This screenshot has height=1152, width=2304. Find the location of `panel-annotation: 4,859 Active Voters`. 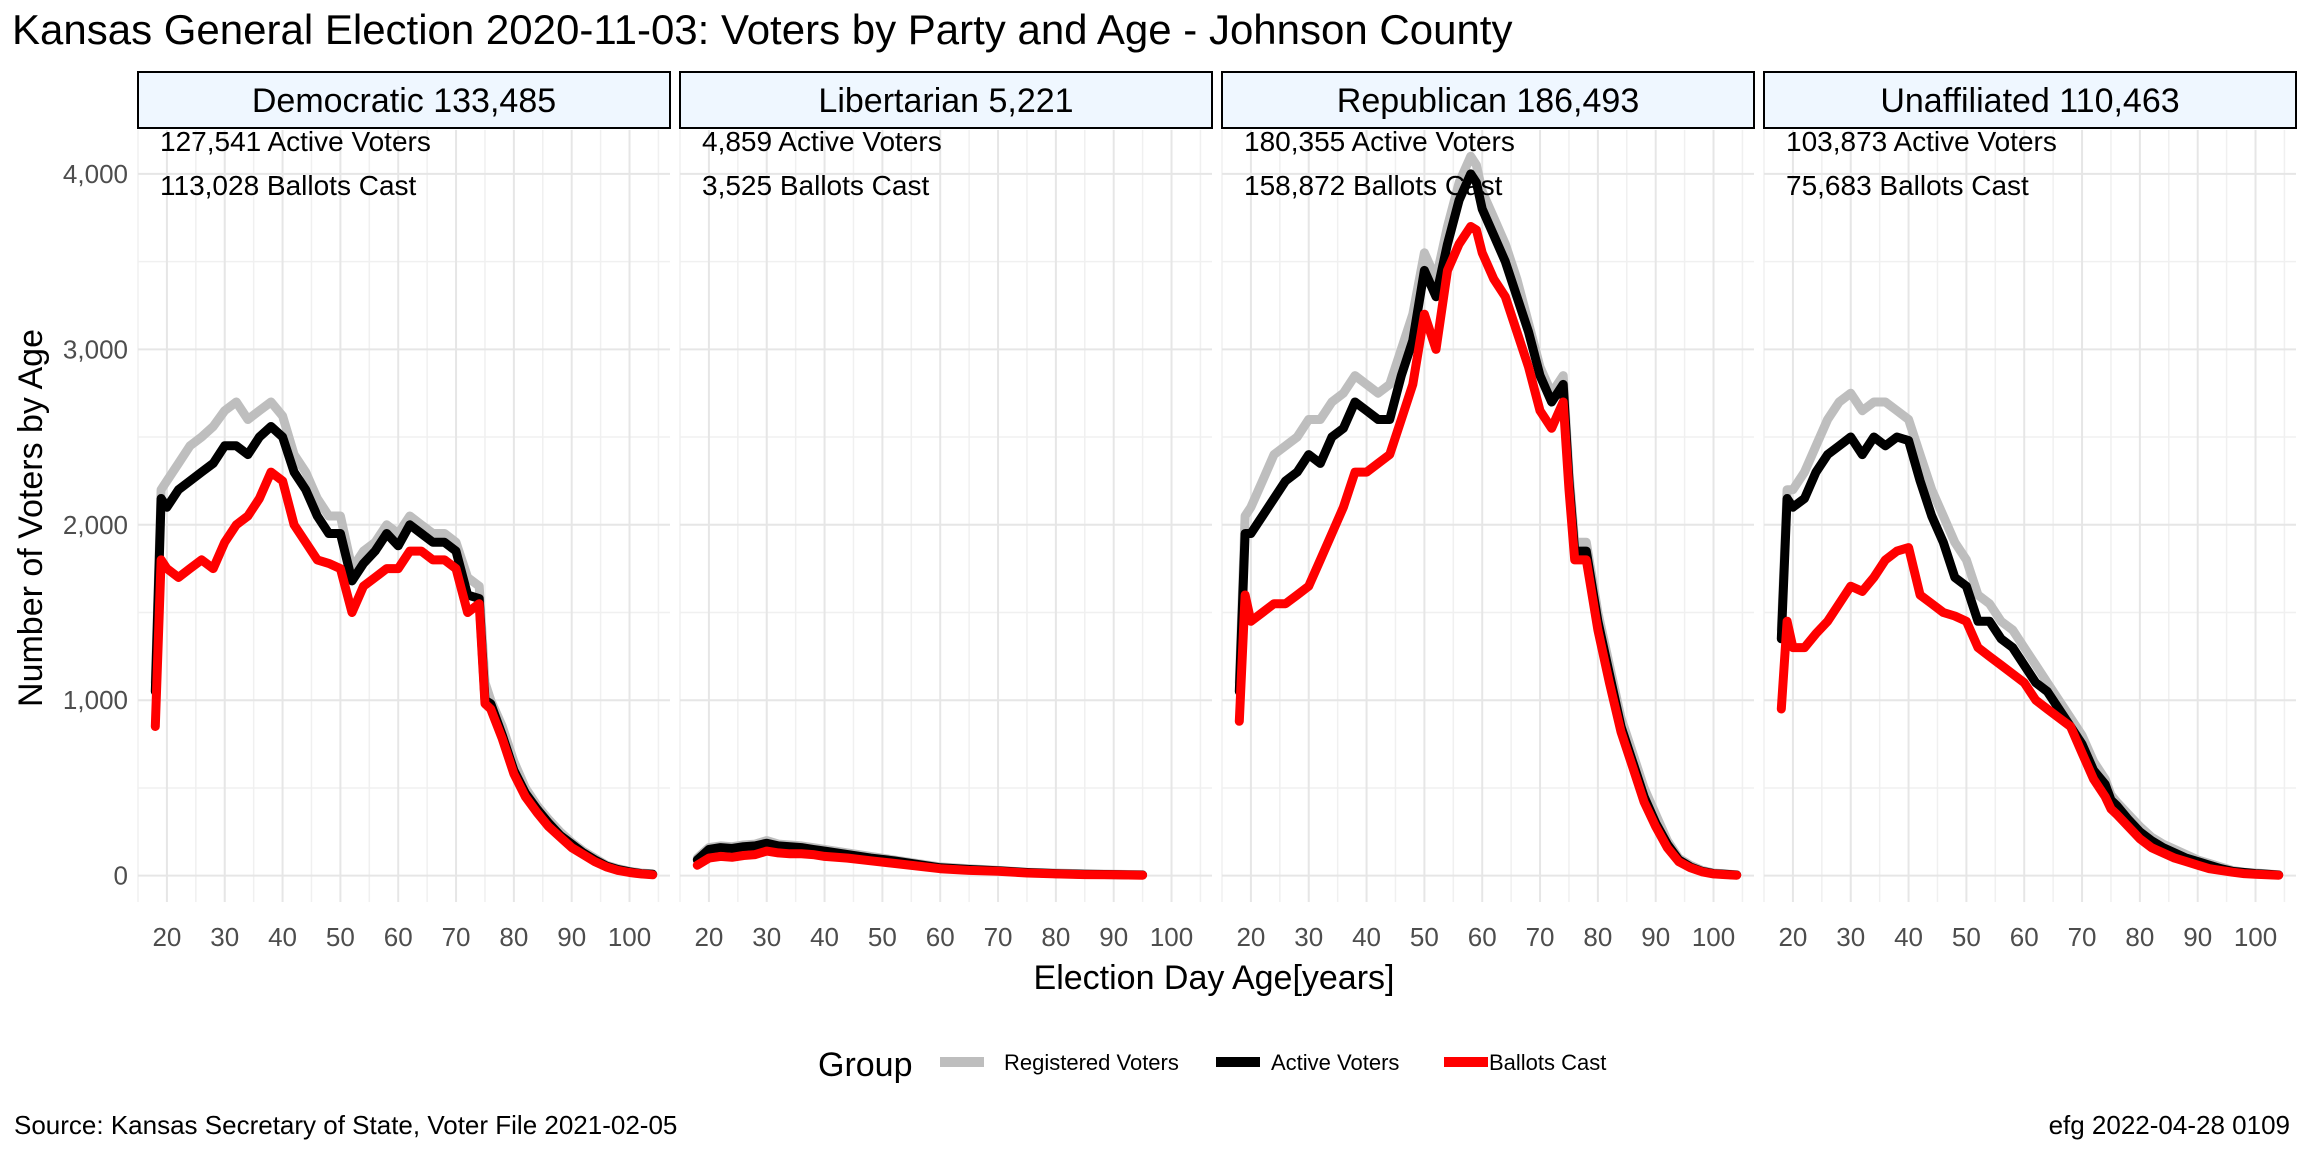

panel-annotation: 4,859 Active Voters is located at coordinates (822, 141).